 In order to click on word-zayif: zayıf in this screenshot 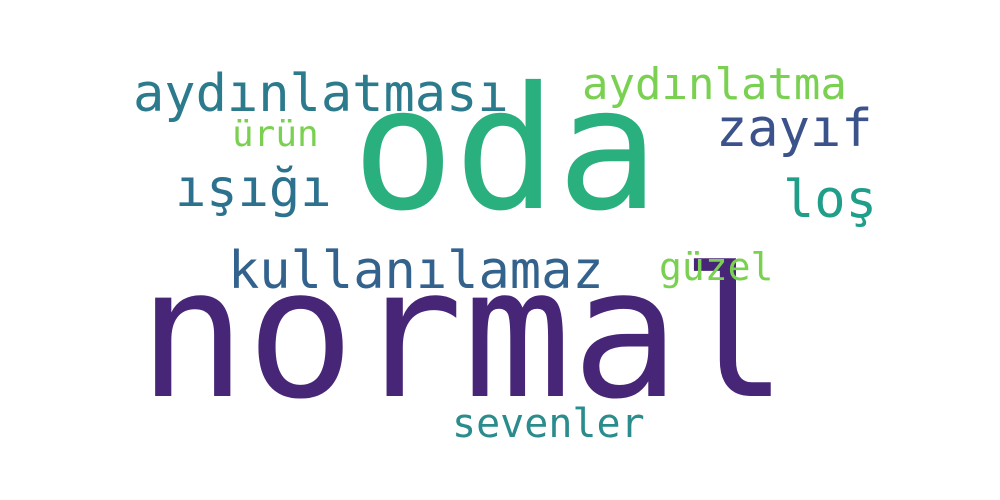, I will do `click(794, 129)`.